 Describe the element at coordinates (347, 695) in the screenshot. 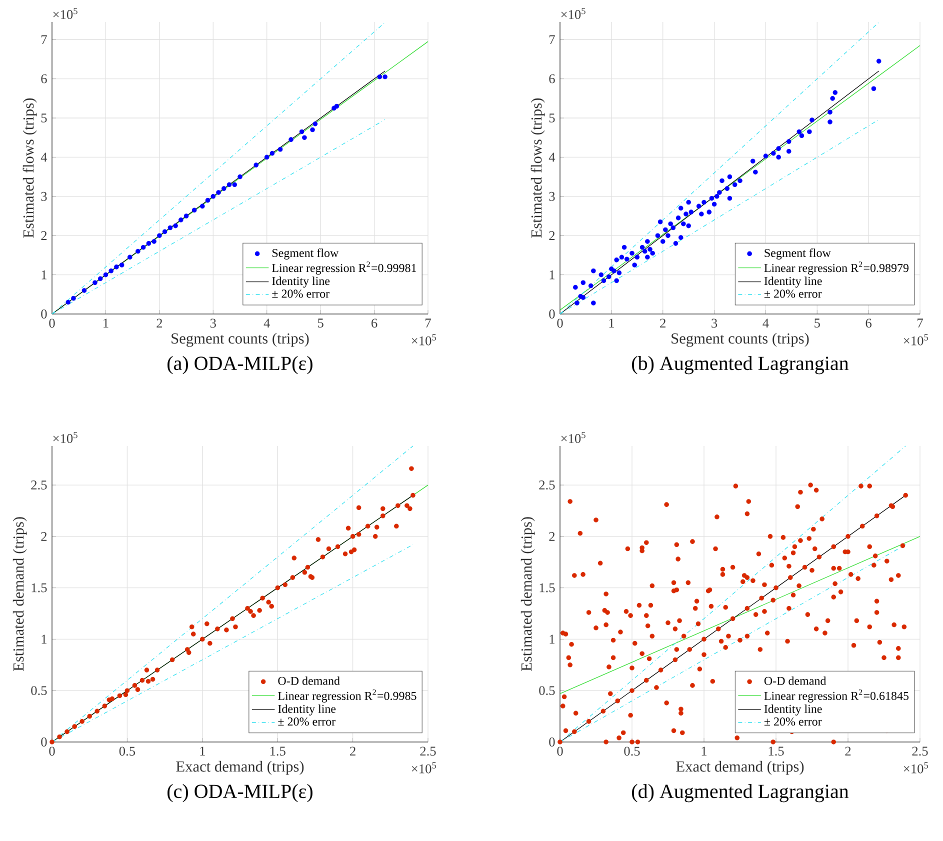

I see `legend-label: Linear regression R$^{2}$=0.9985` at that location.